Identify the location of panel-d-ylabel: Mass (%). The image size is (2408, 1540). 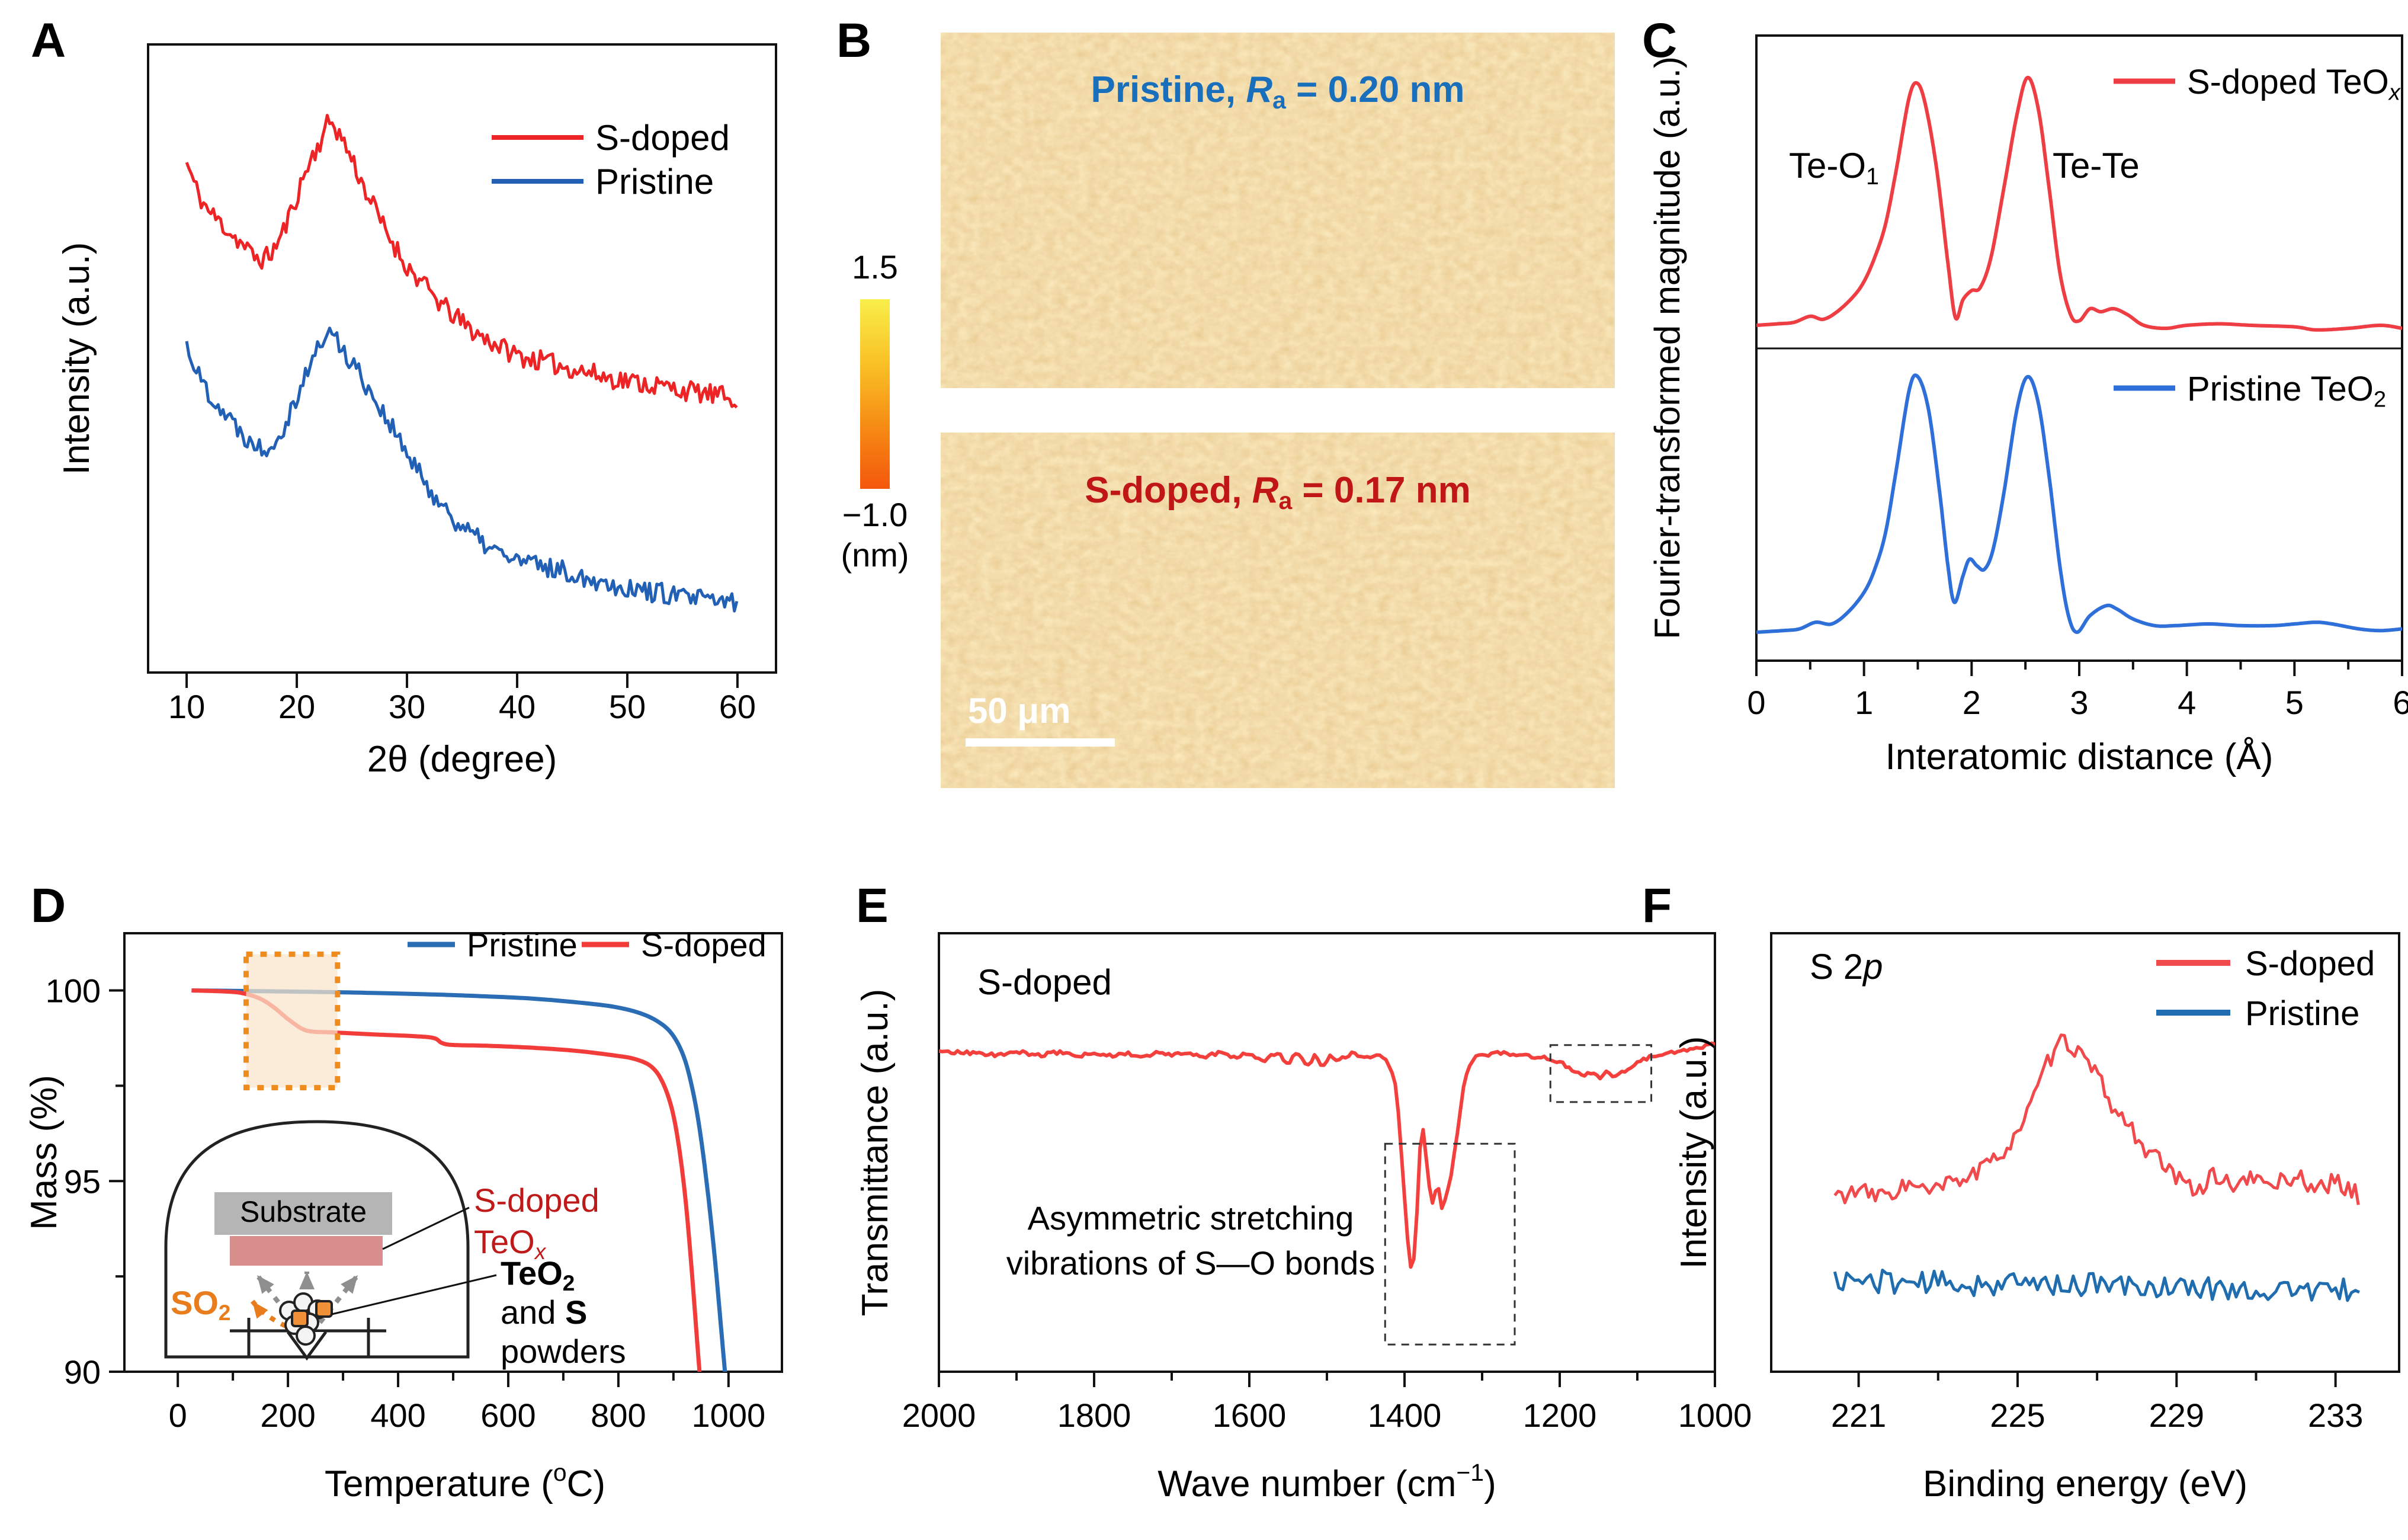
(44, 1152).